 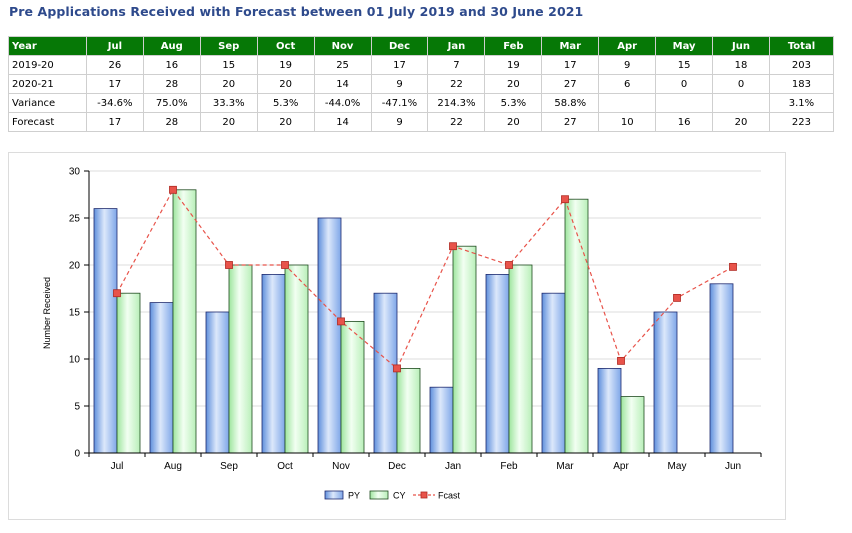 What do you see at coordinates (449, 496) in the screenshot?
I see `legend-label: Fcast` at bounding box center [449, 496].